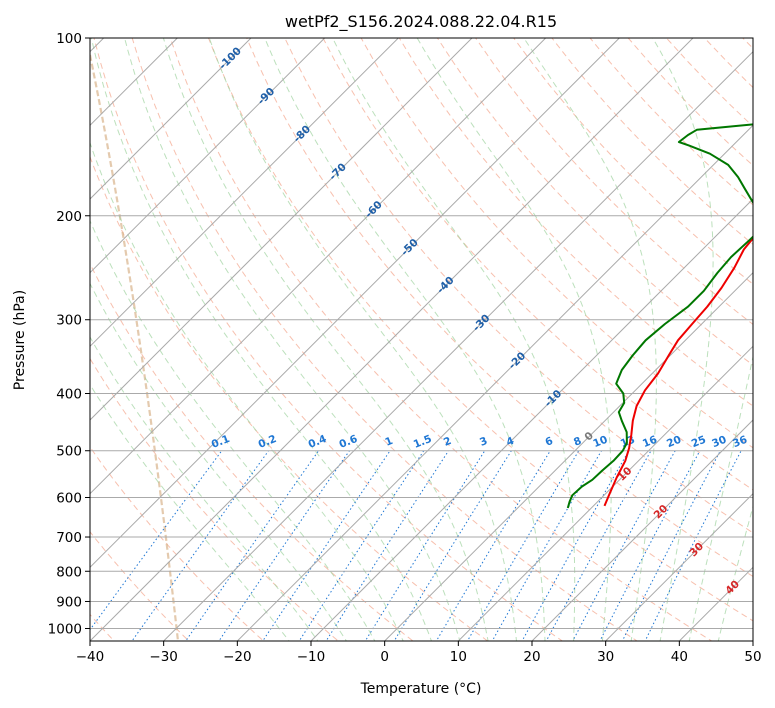  What do you see at coordinates (388, 442) in the screenshot?
I see `mixing-ratio-label: 1` at bounding box center [388, 442].